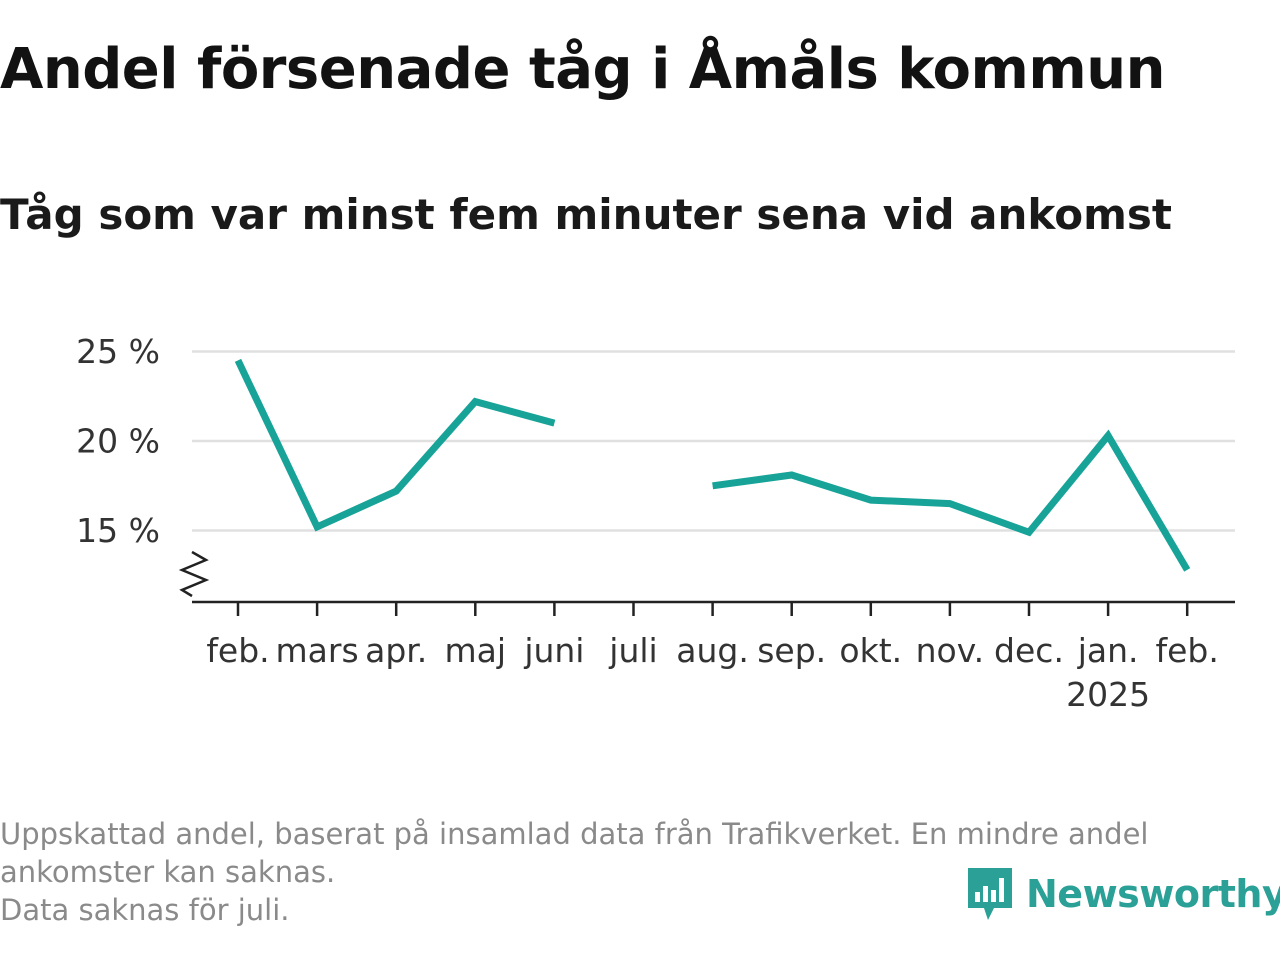 The width and height of the screenshot is (1280, 960). Describe the element at coordinates (712, 650) in the screenshot. I see `x-tick-label: aug.` at that location.